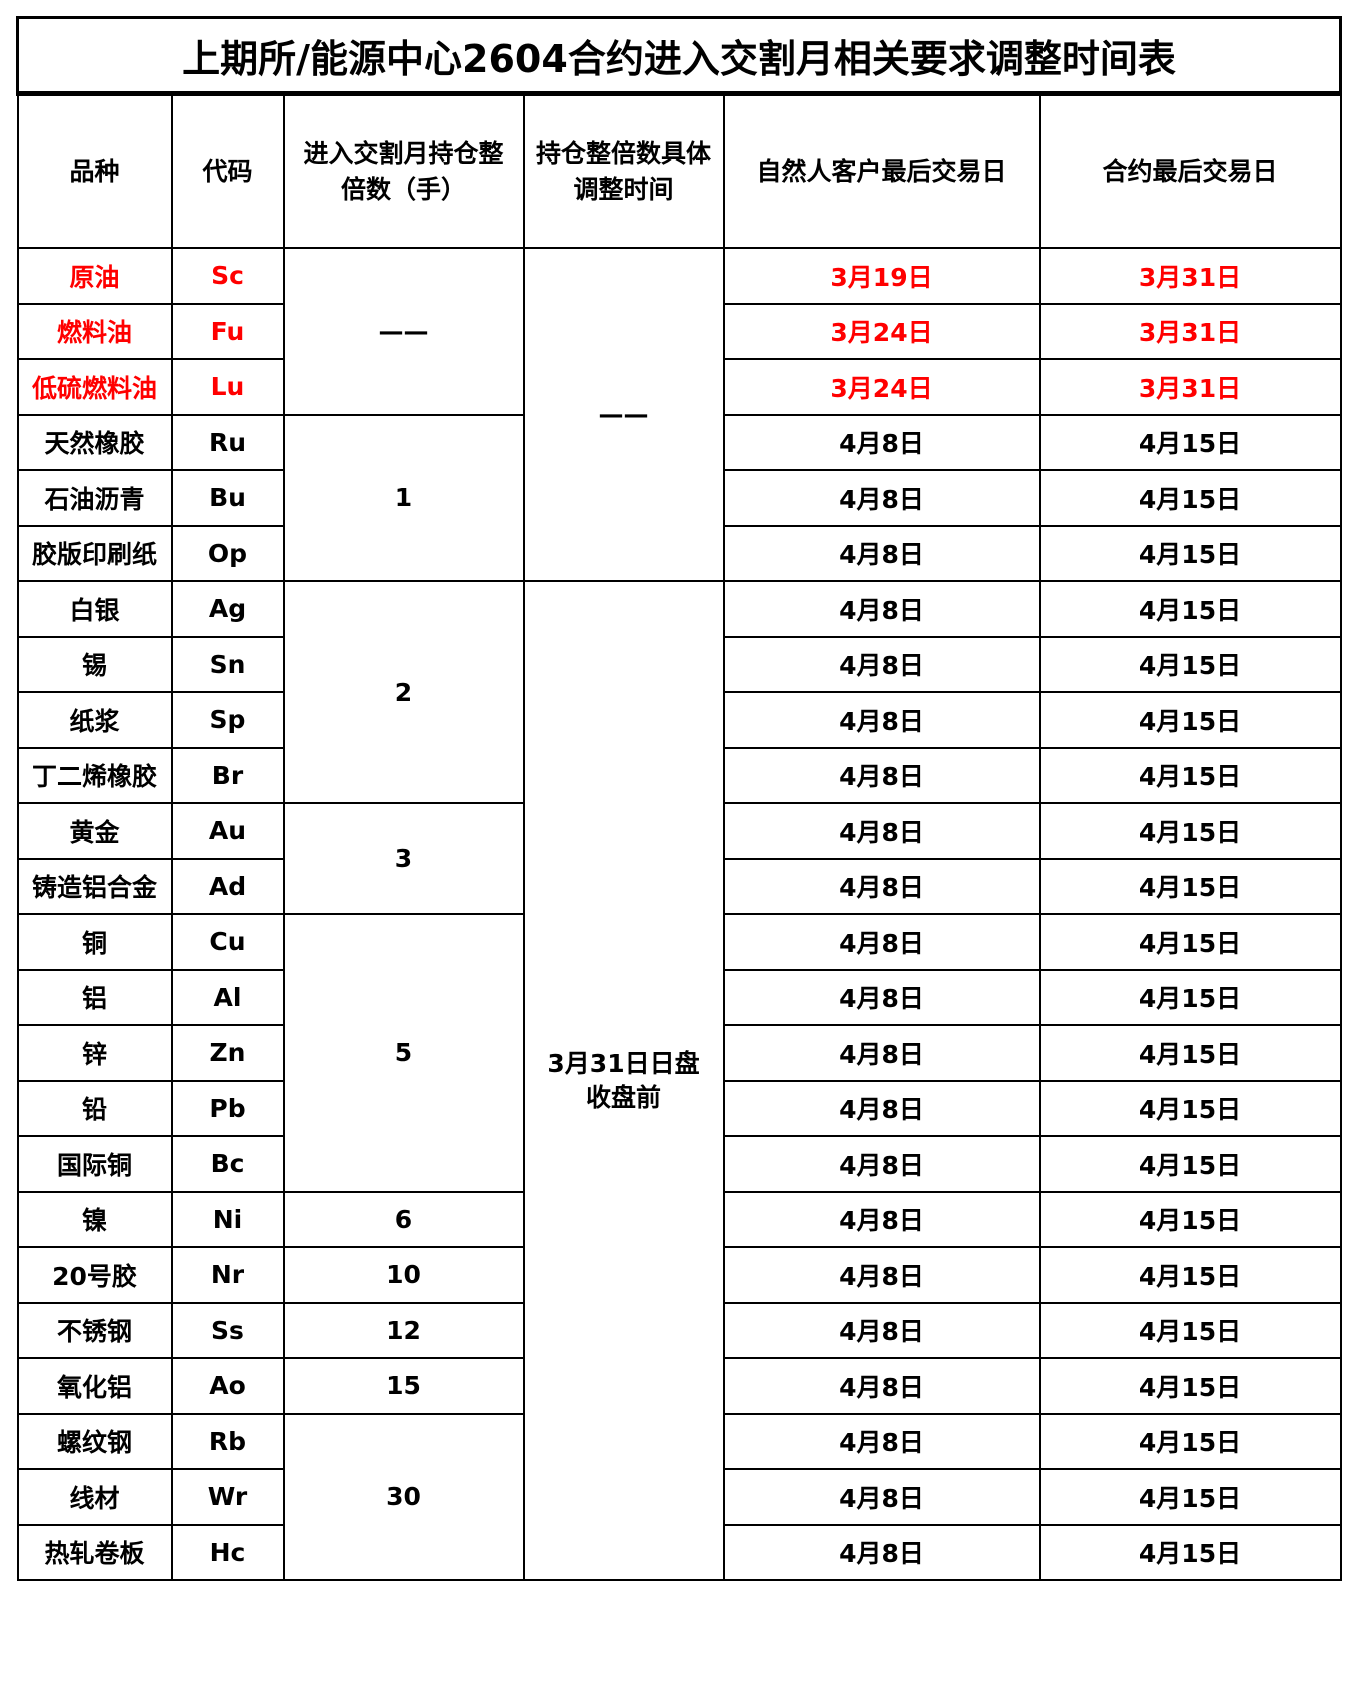  I want to click on table-row: 胶版印刷纸 Op 4月8日 4月15日, so click(679, 553).